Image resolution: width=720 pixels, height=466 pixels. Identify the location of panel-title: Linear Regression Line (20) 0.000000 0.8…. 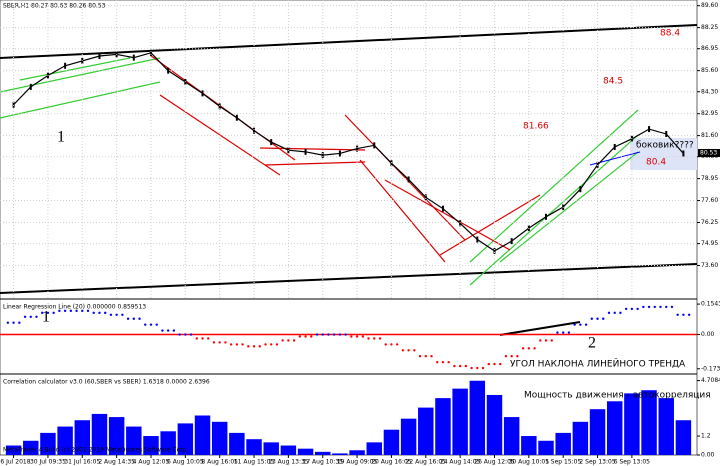
(74, 307).